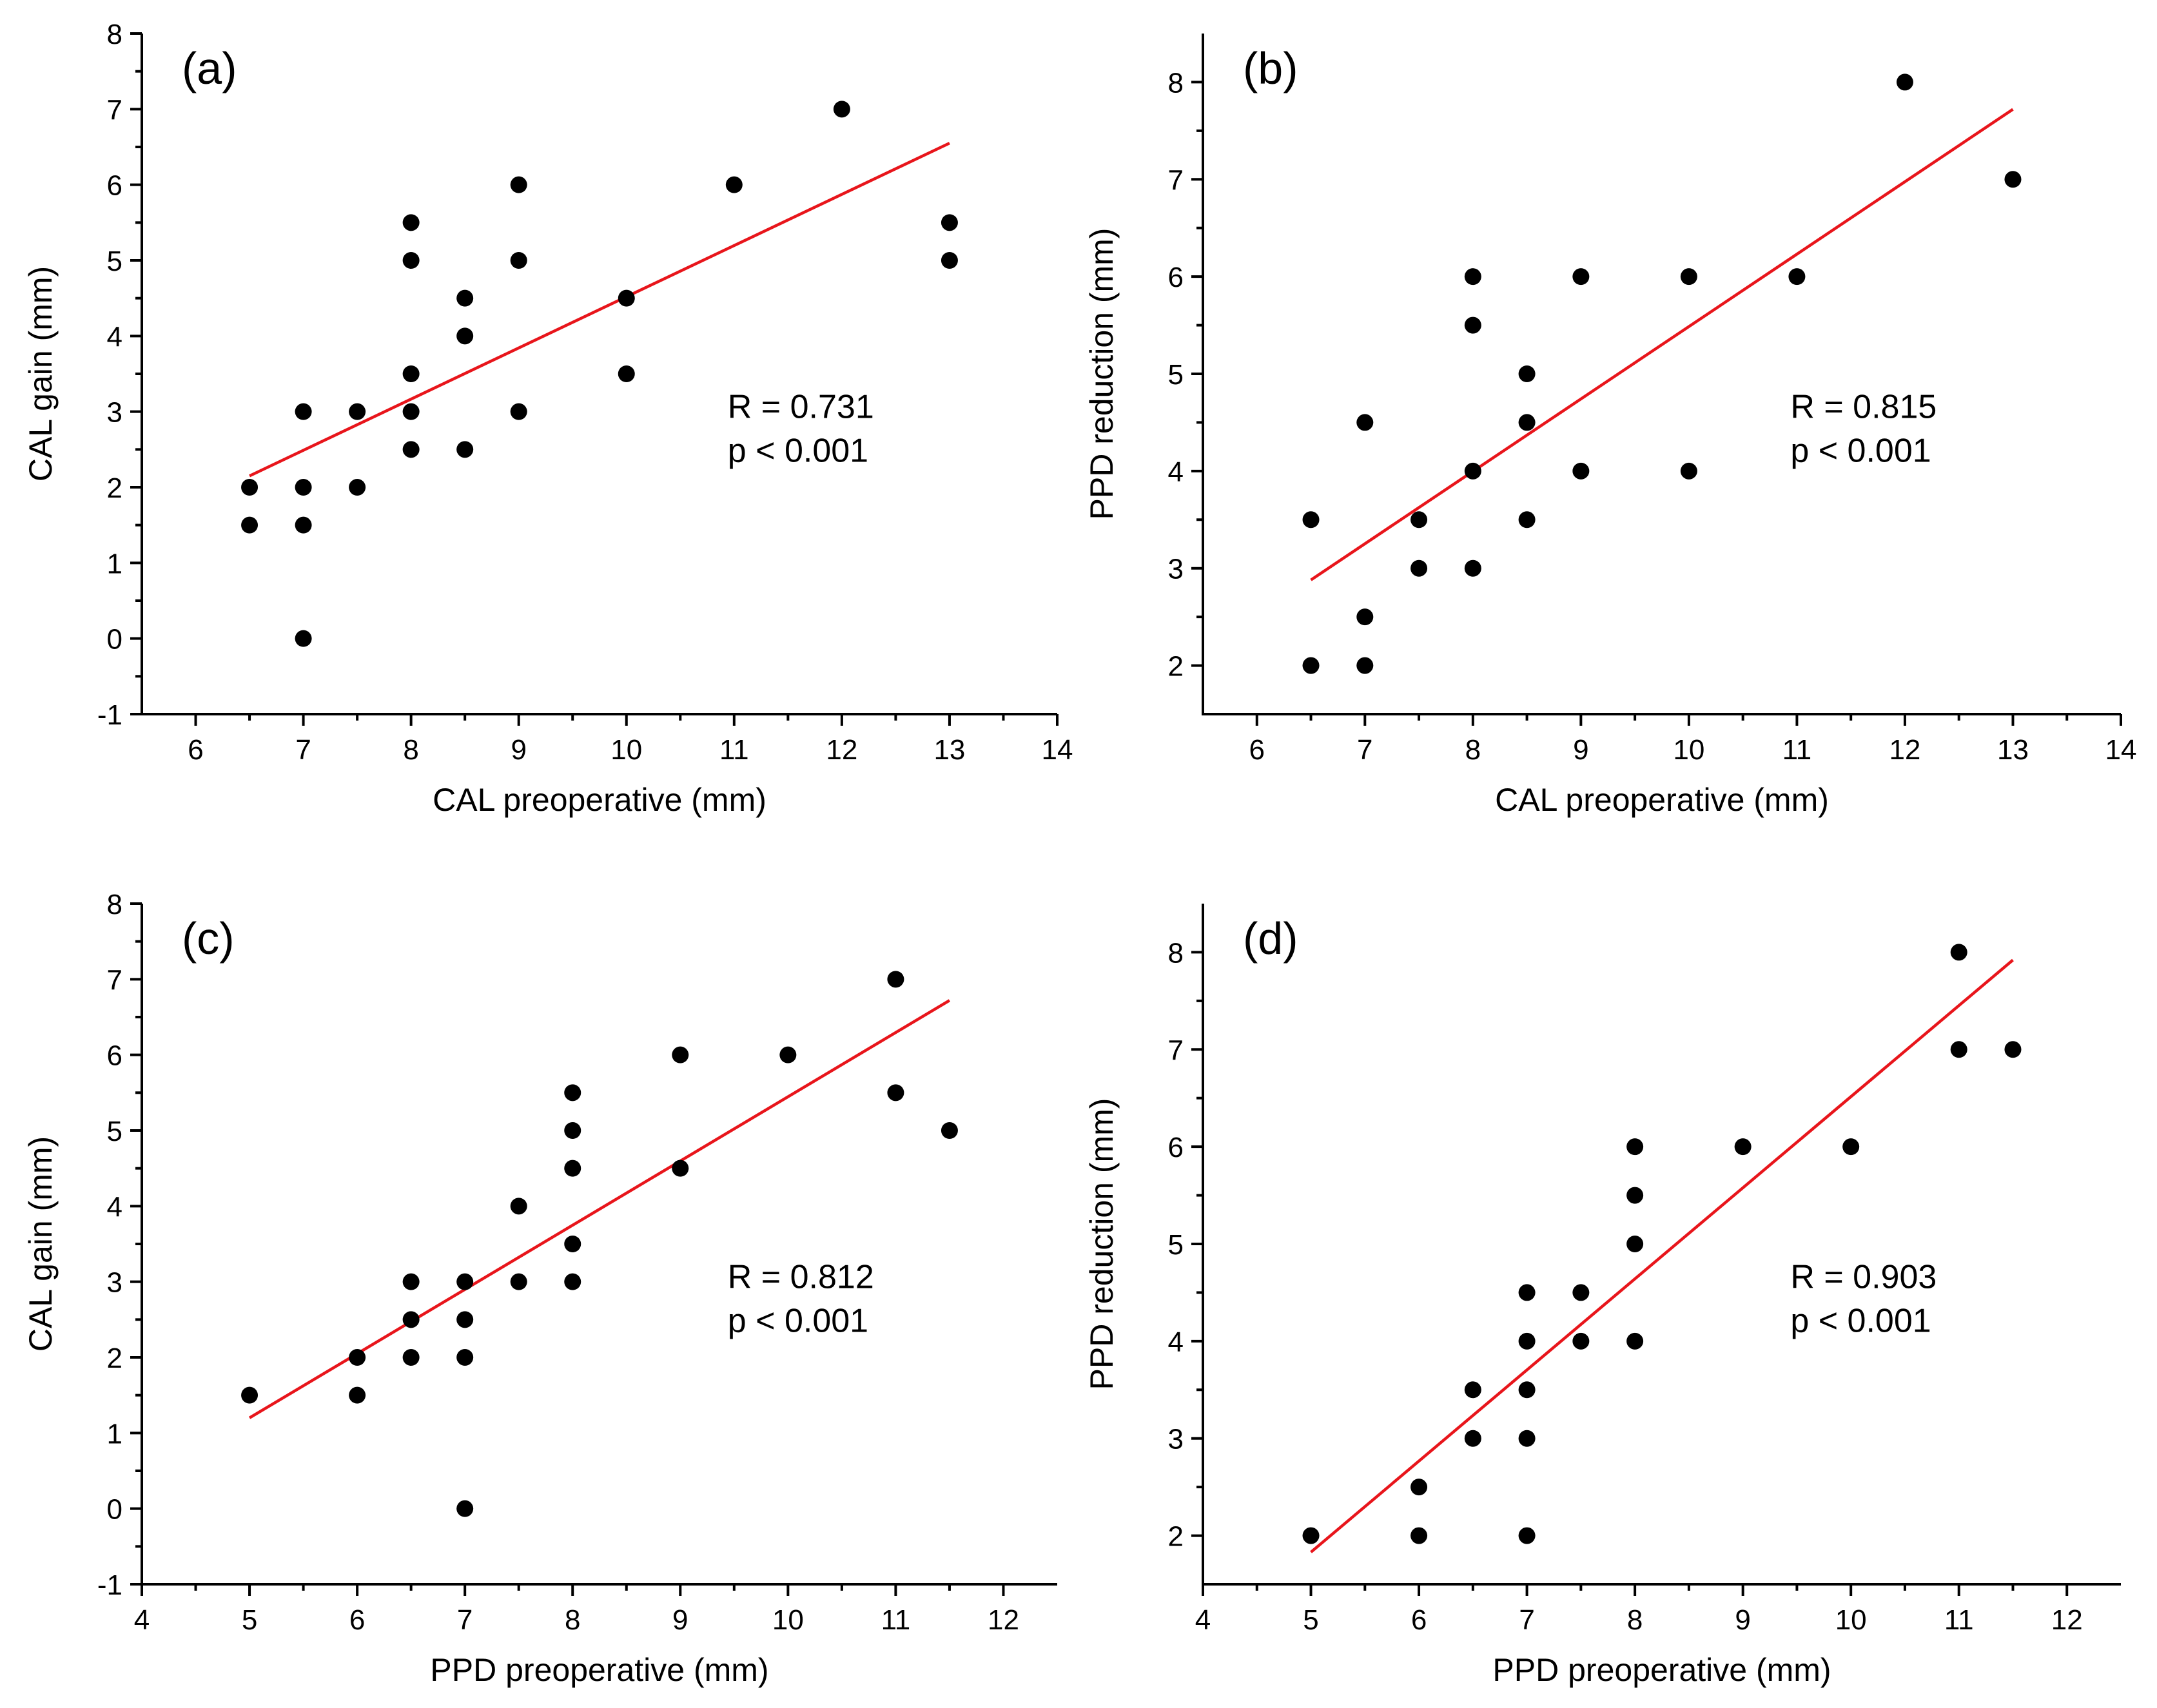 Image resolution: width=2157 pixels, height=1708 pixels. I want to click on panel-label-a: (a), so click(209, 68).